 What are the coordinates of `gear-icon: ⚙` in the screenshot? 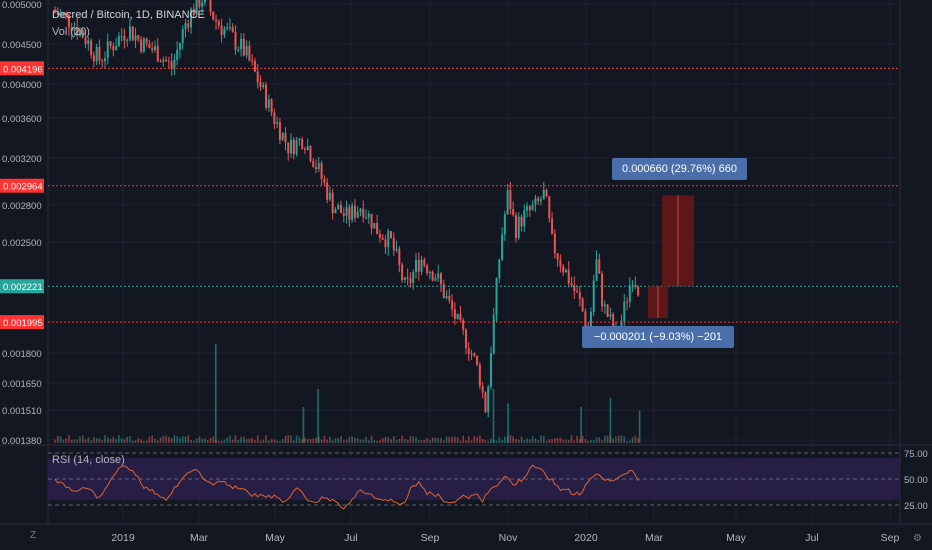 It's located at (917, 538).